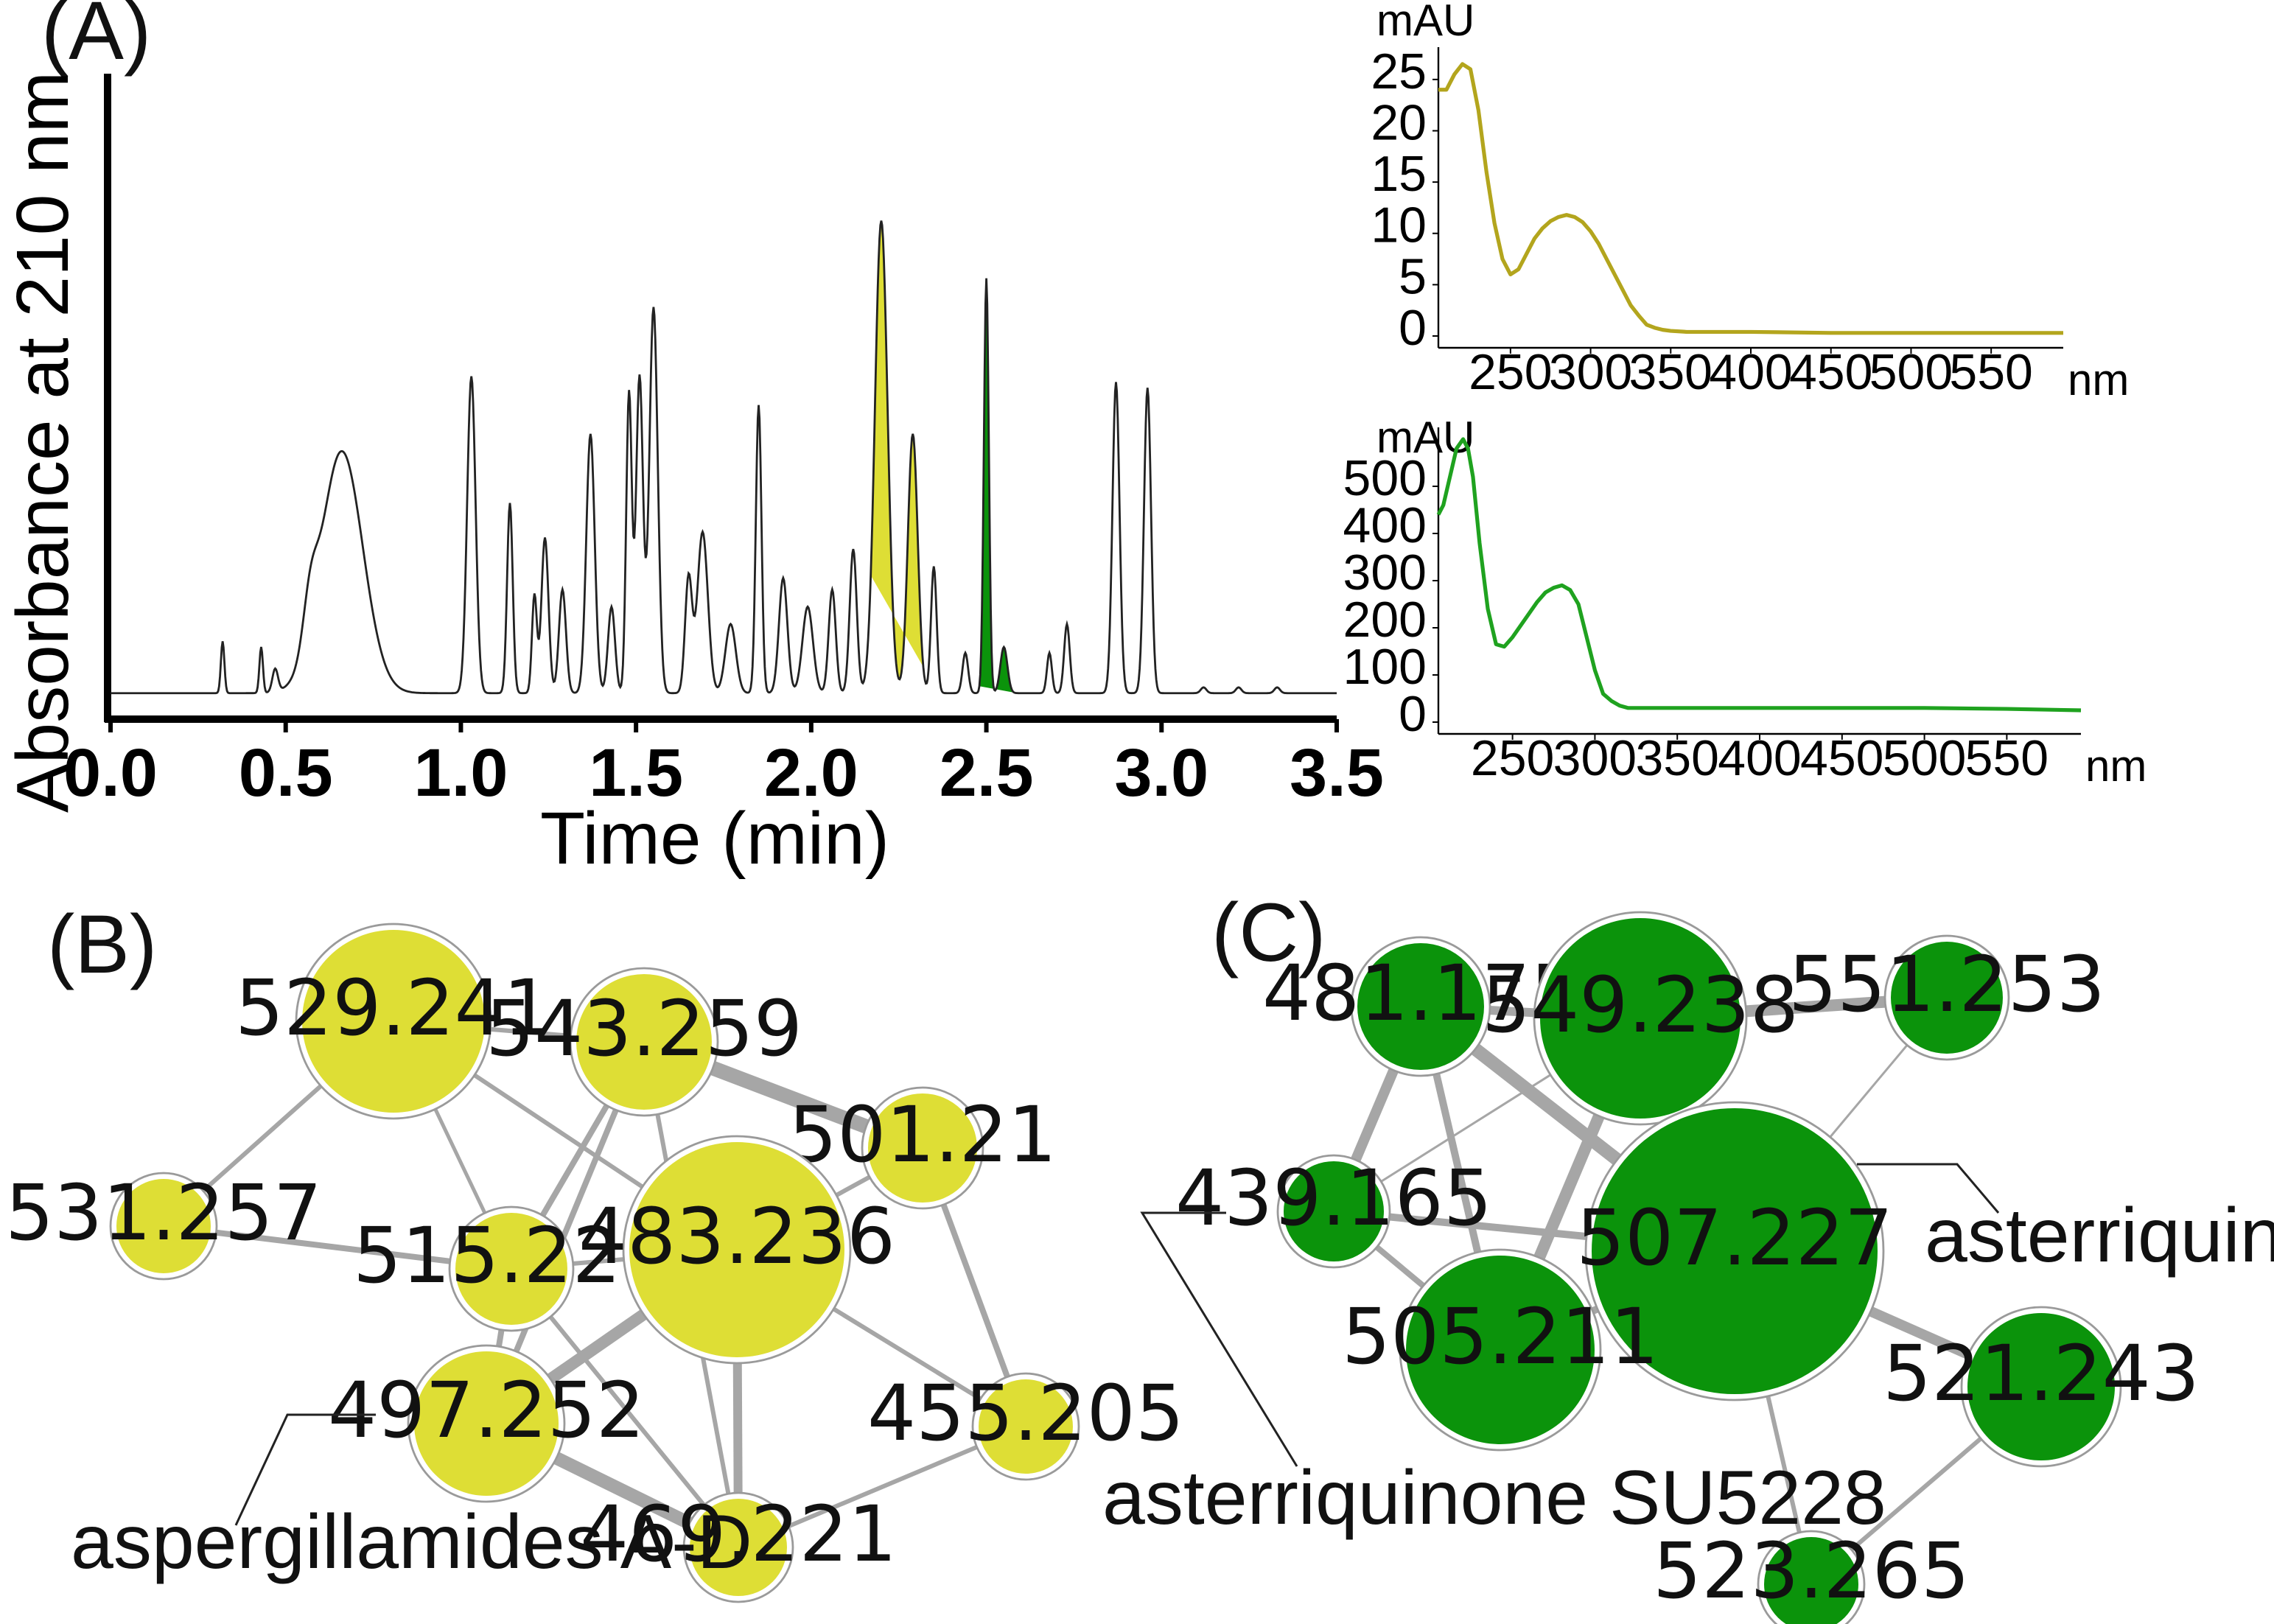  Describe the element at coordinates (736, 1236) in the screenshot. I see `network-node-label: 483.236` at that location.